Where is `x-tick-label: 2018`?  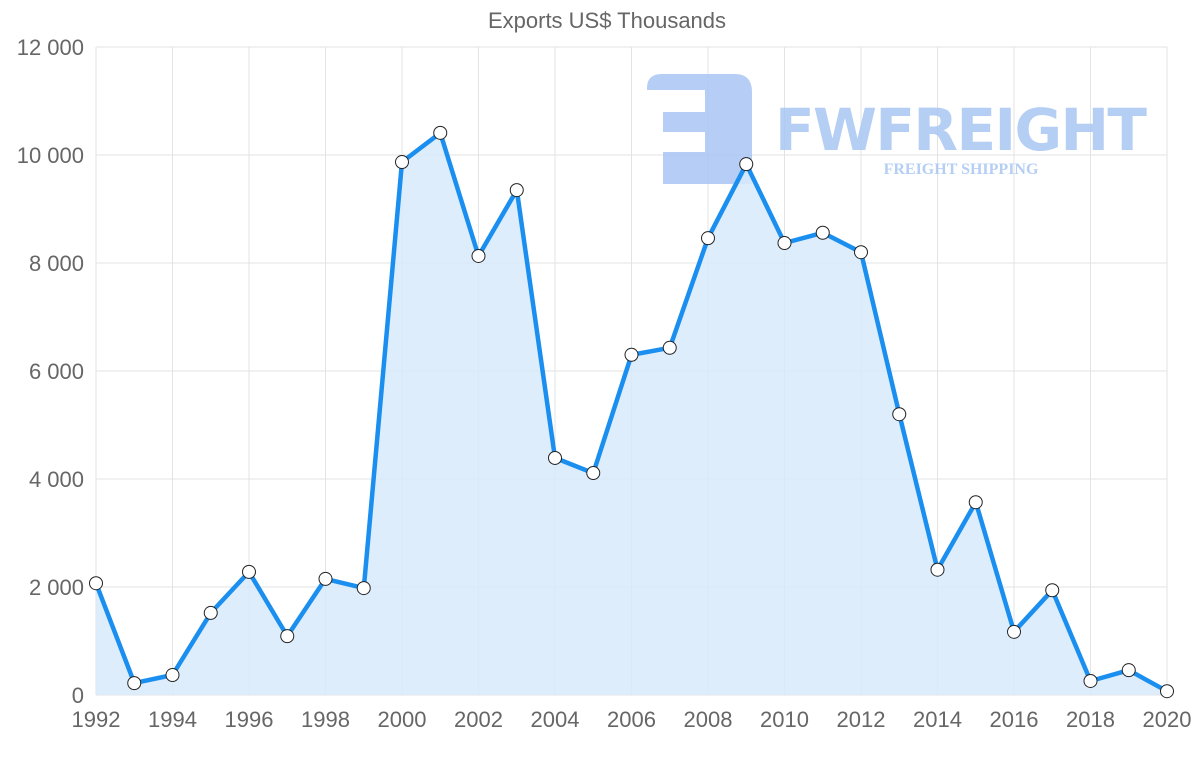 x-tick-label: 2018 is located at coordinates (1090, 719).